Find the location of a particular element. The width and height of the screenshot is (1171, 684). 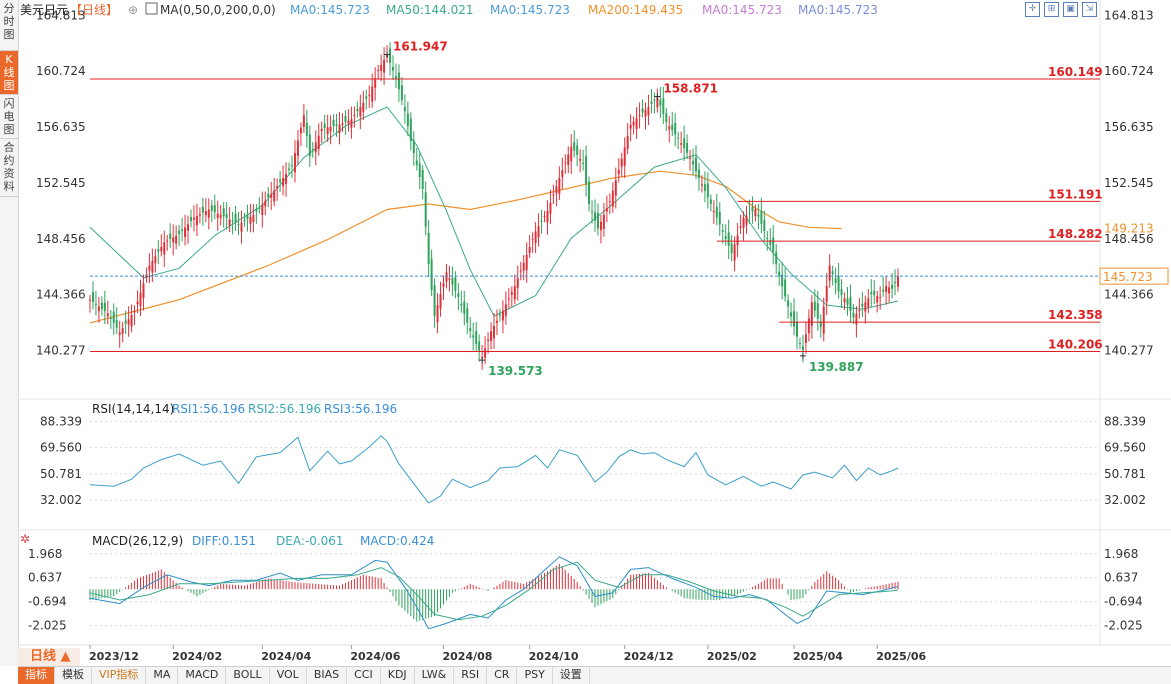

indicator-tab-7: BIAS is located at coordinates (327, 675).